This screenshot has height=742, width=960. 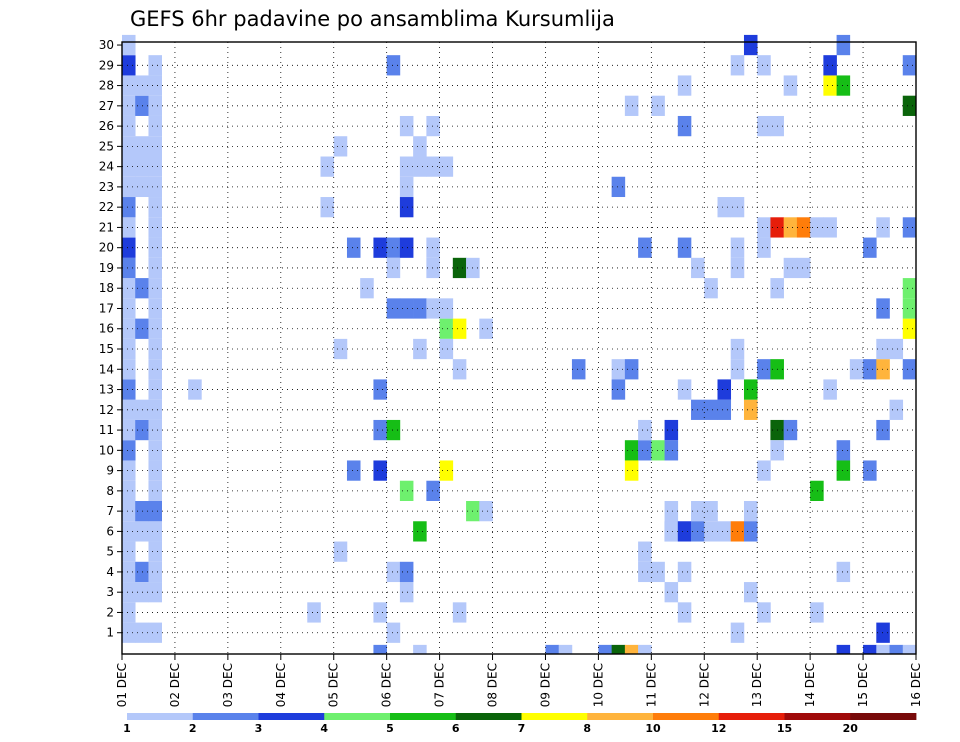 I want to click on x-tick-label: 02 DEC, so click(x=175, y=685).